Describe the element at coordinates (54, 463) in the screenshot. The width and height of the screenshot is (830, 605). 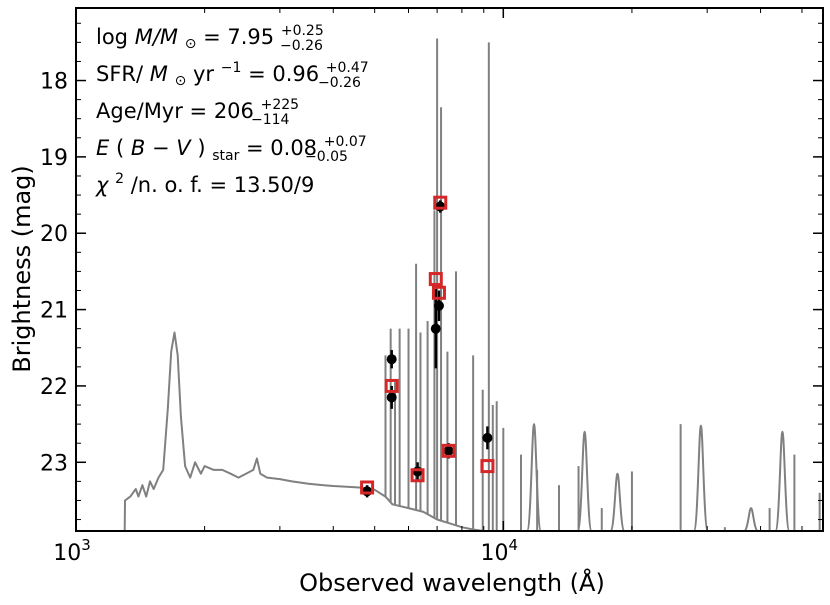
I see `y-tick-label: 23` at that location.